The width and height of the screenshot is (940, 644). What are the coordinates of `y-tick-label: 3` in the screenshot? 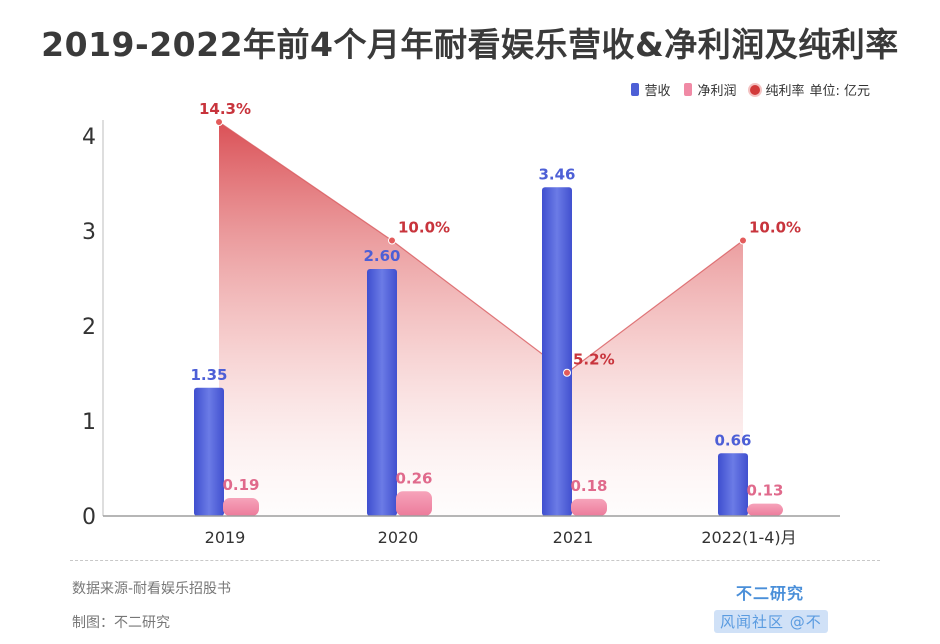 It's located at (89, 232).